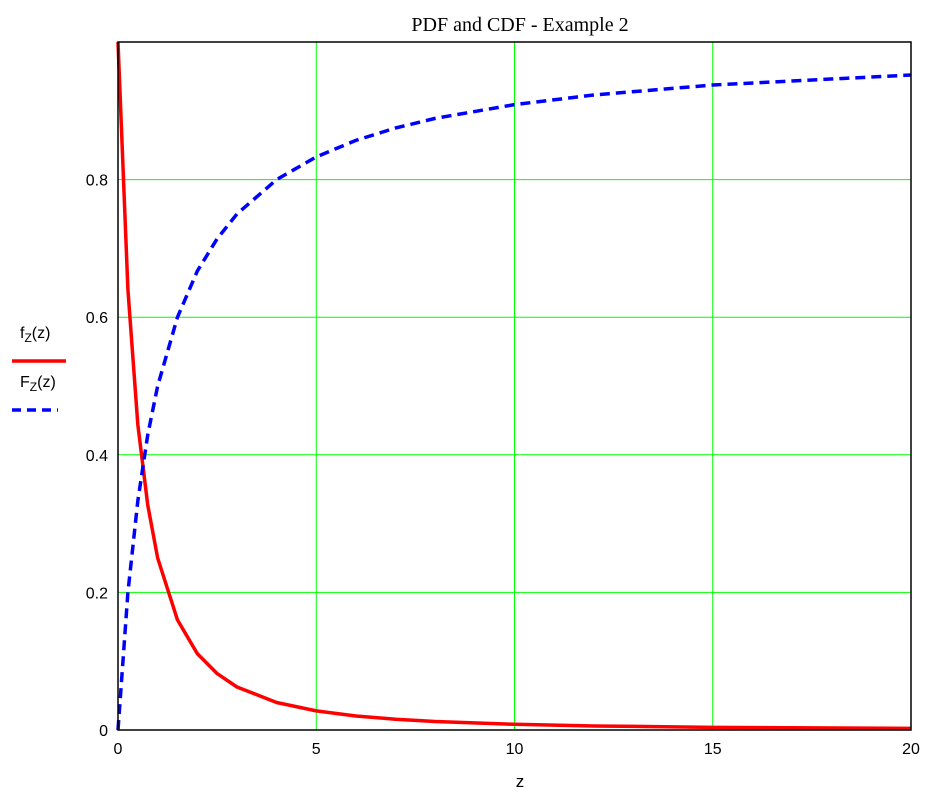 This screenshot has height=793, width=928. I want to click on y-tick-labels: 0 0.2 0.4 0.6 0.8, so click(97, 456).